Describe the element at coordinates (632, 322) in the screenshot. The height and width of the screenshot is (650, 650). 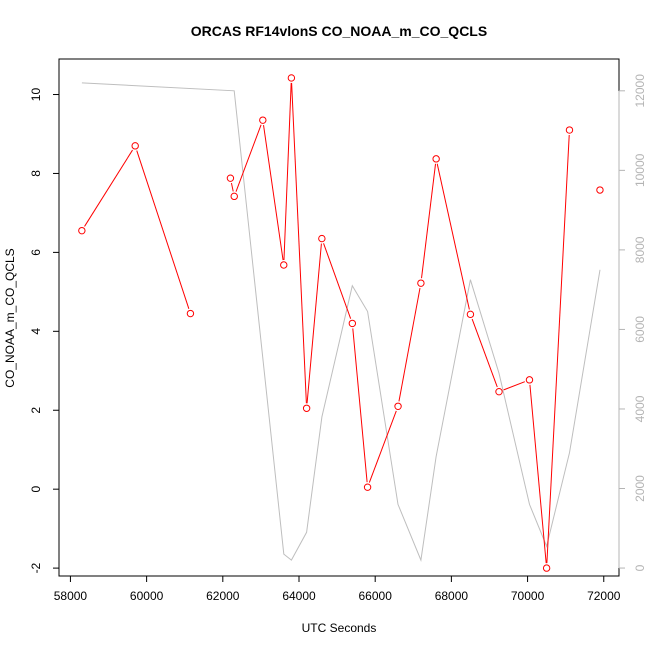
I see `right-axis: 0 2000 4000 6000 8000 10000 12000` at that location.